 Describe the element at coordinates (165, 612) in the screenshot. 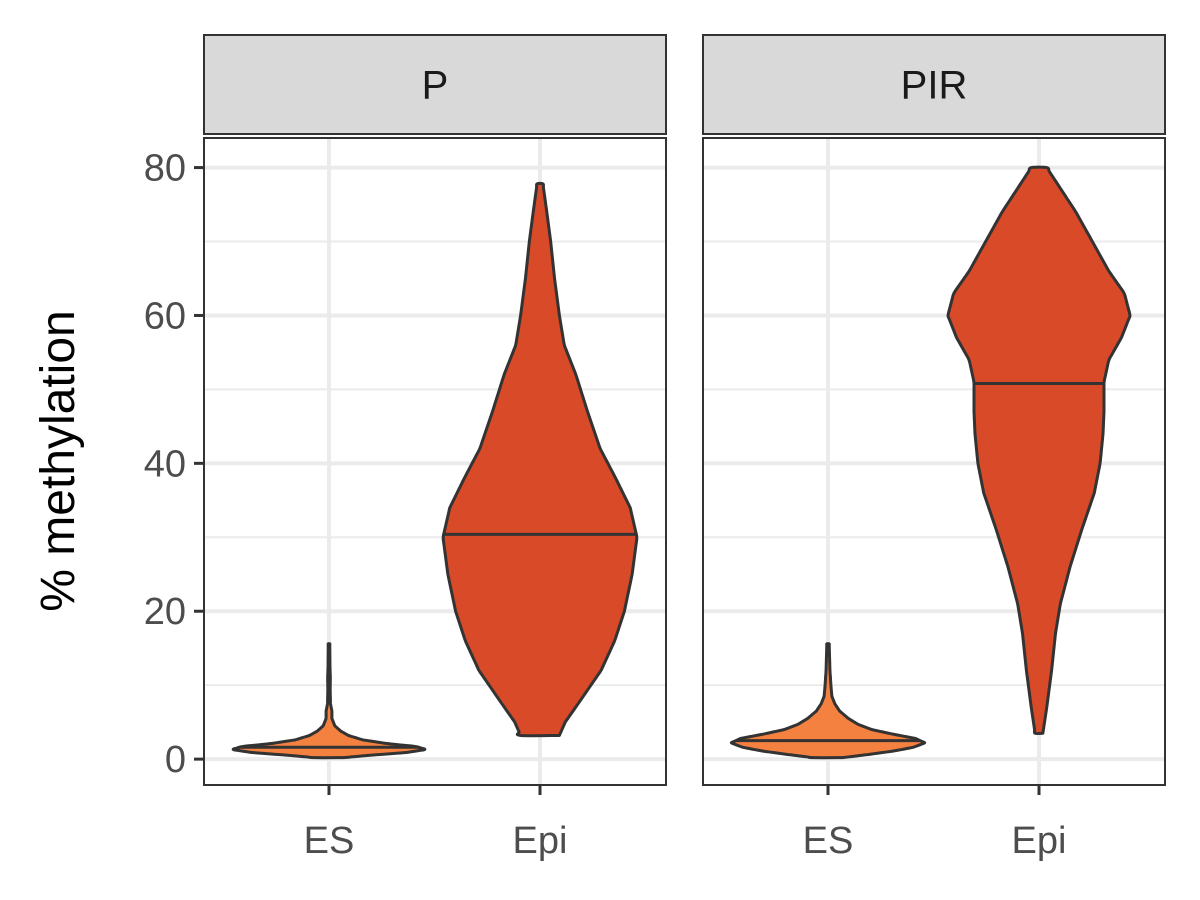

I see `y-tick-label: 20` at that location.